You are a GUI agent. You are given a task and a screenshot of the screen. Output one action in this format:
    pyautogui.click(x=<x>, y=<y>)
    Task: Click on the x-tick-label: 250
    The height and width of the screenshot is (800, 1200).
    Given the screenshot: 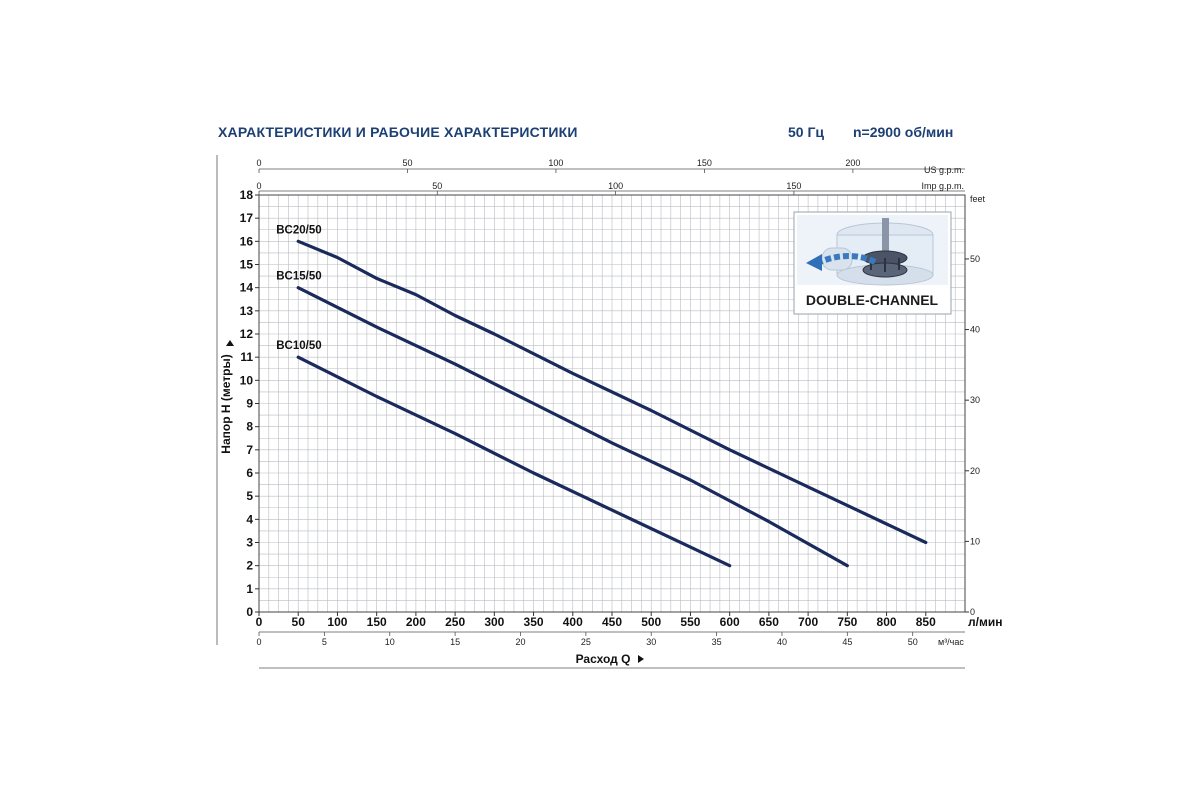 What is the action you would take?
    pyautogui.click(x=455, y=622)
    